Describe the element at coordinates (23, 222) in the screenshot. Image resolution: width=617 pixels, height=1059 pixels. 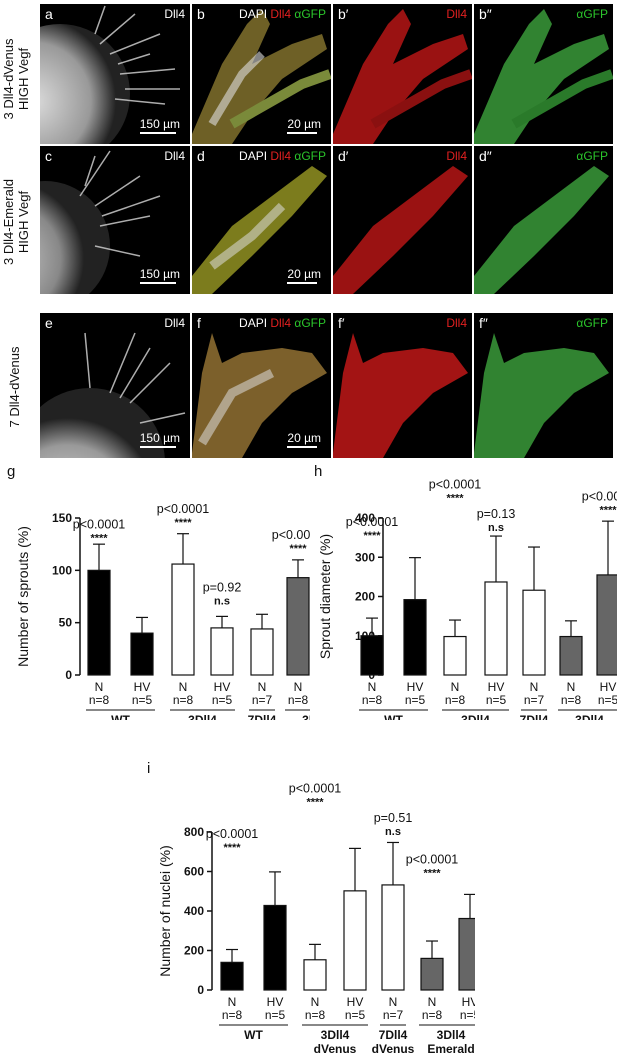
I see `row-label-2-line2: HIGH Vegf` at that location.